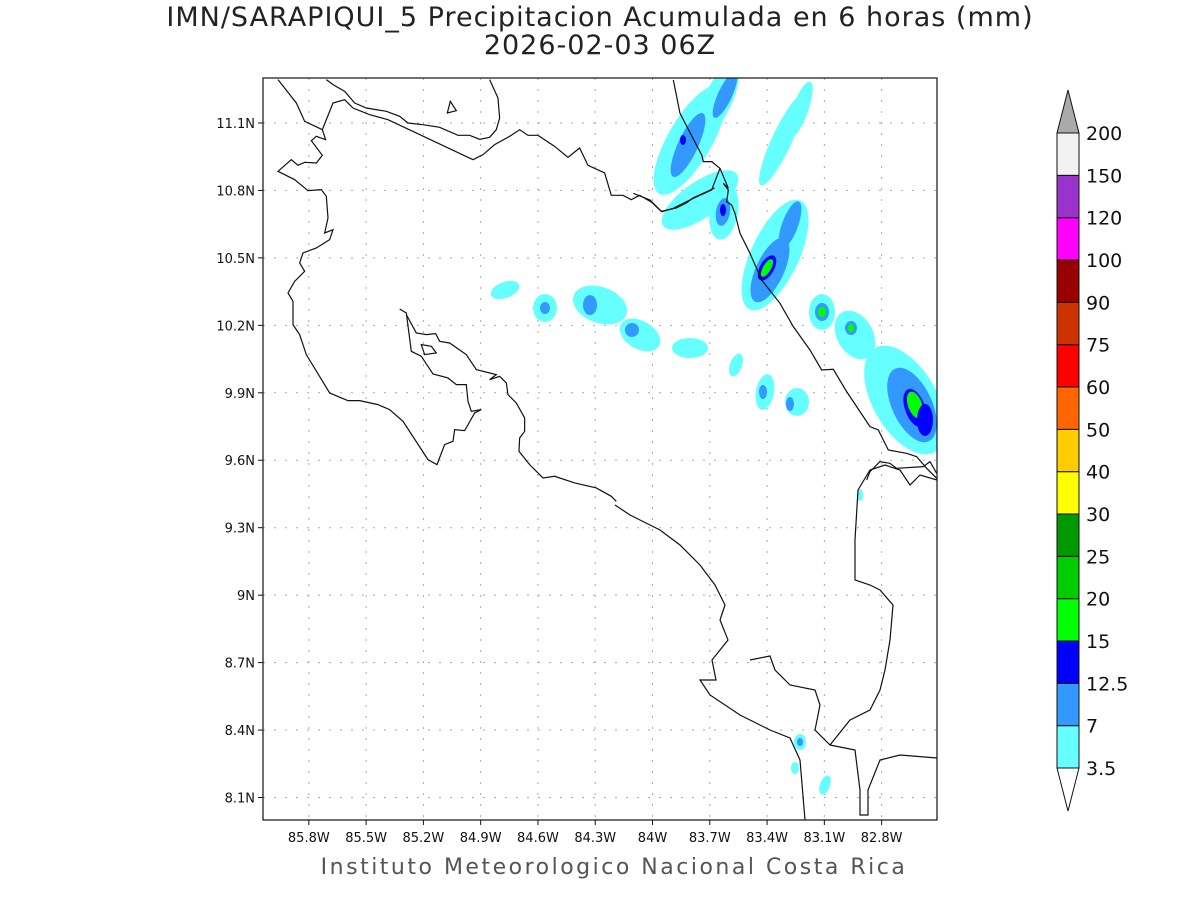  I want to click on lat-tick-label: 9.3N, so click(240, 529).